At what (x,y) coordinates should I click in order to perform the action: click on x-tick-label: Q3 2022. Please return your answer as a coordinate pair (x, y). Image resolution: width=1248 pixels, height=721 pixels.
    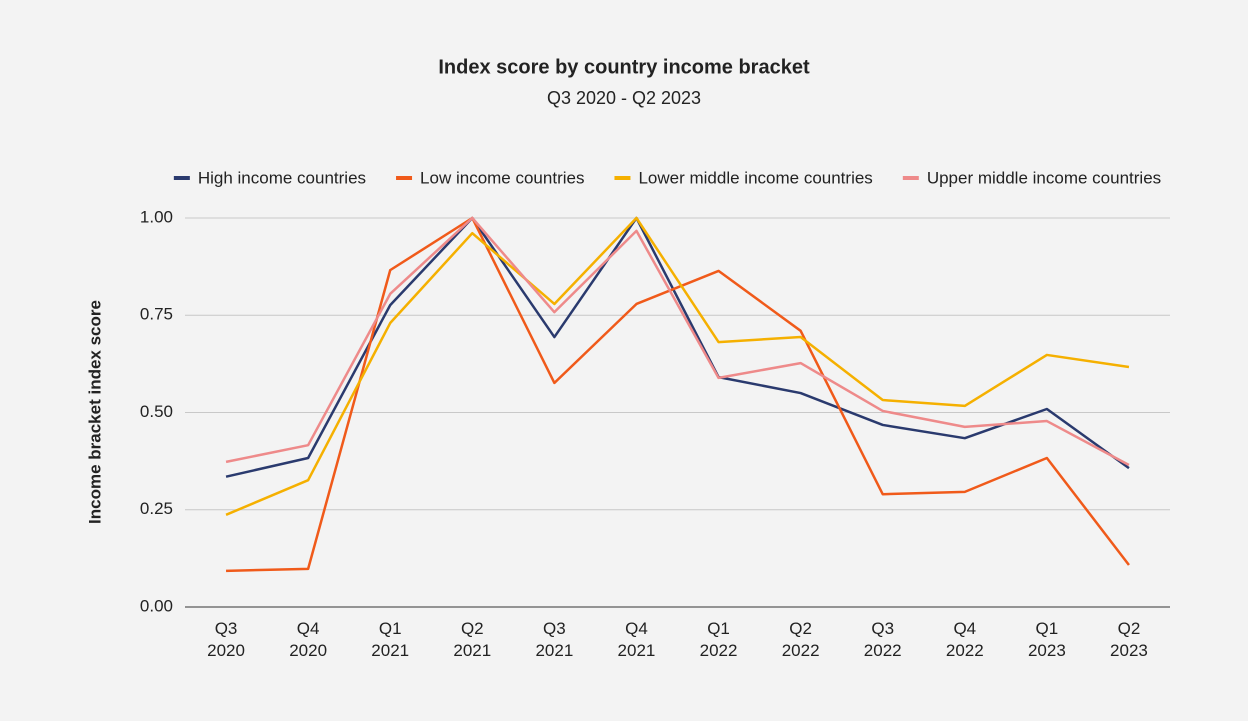
    Looking at the image, I should click on (883, 639).